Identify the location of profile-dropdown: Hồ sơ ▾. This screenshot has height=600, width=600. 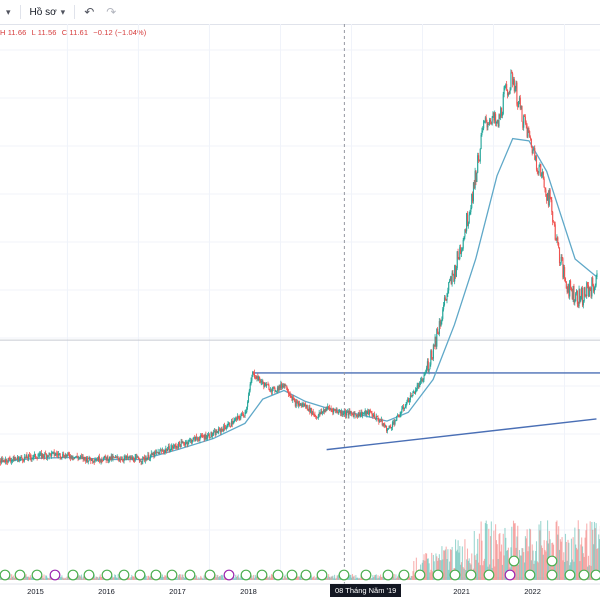
(48, 12).